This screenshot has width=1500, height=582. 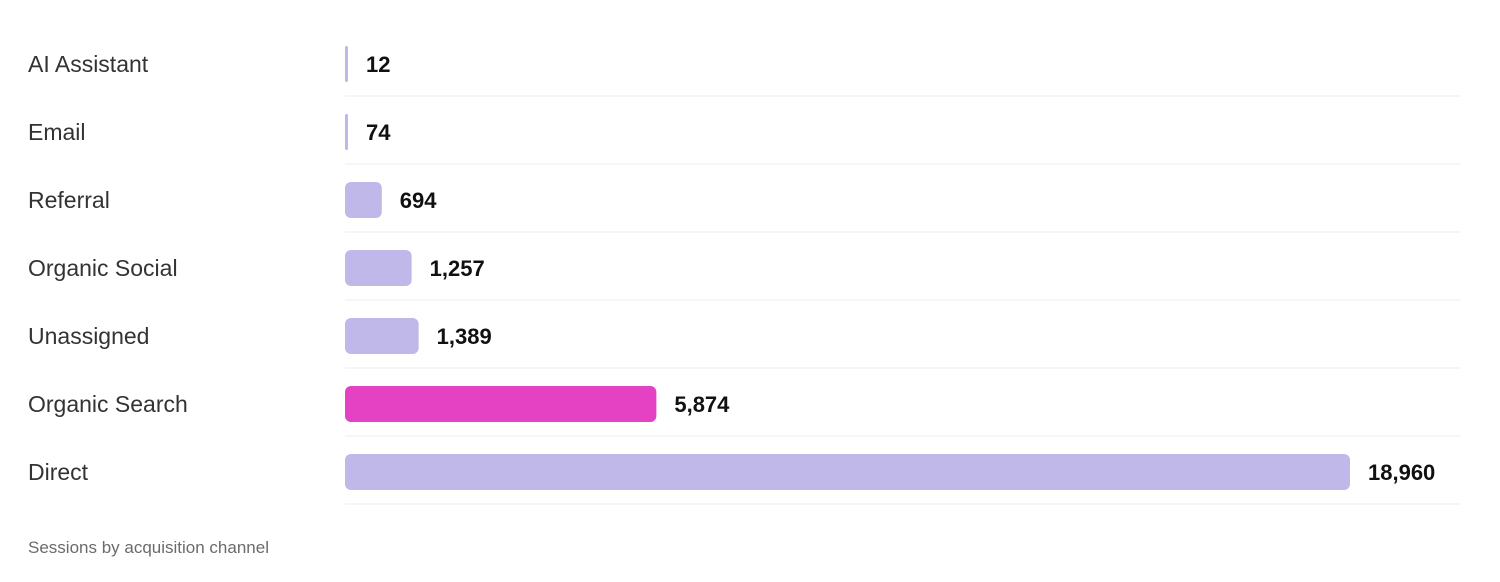 I want to click on category-label-referral: Referral, so click(x=69, y=200).